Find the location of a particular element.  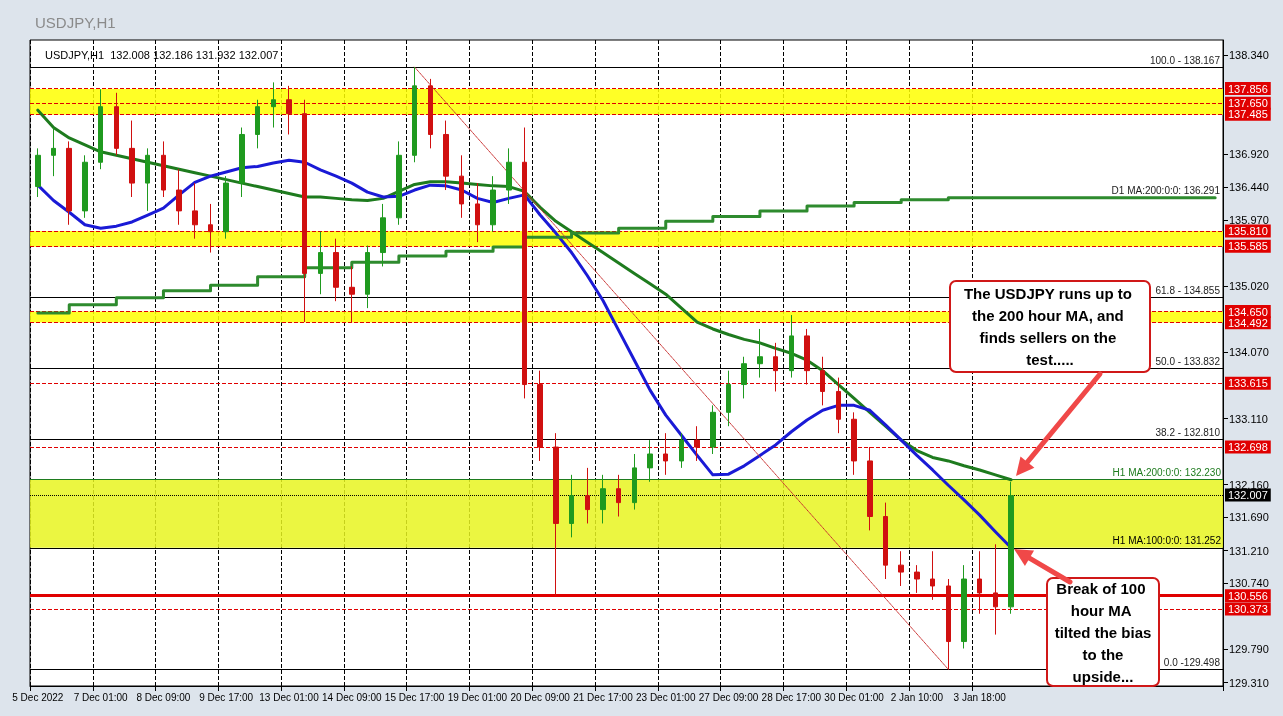

ref-line-label: 132.698 is located at coordinates (1248, 447).